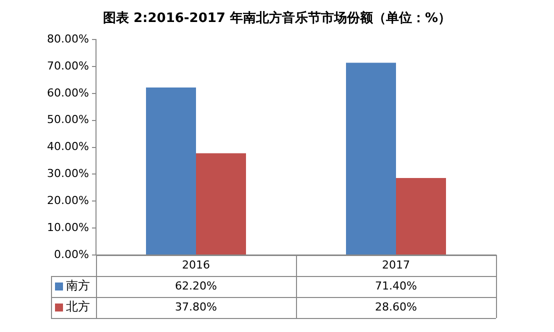  What do you see at coordinates (68, 65) in the screenshot?
I see `y-tick-label: 70.00%` at bounding box center [68, 65].